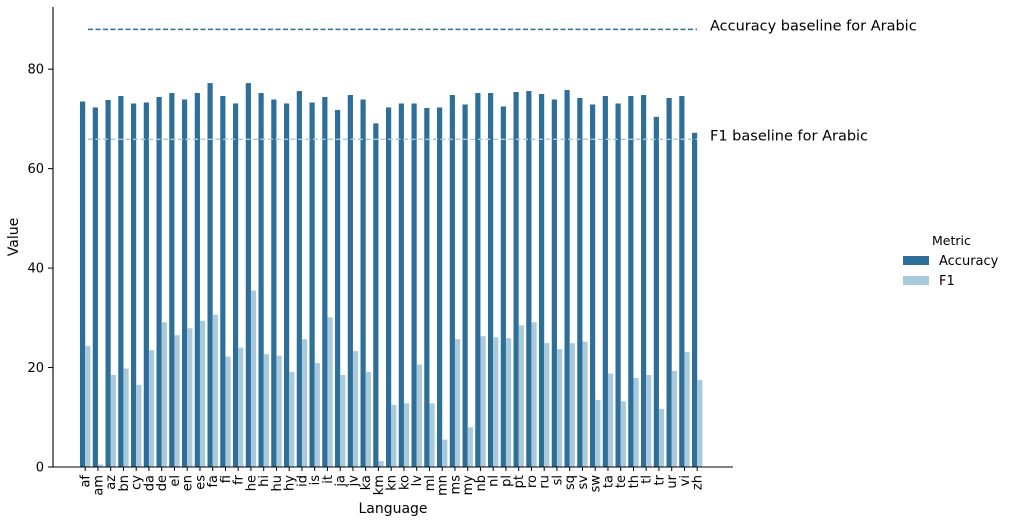  Describe the element at coordinates (631, 282) in the screenshot. I see `bar-accuracy-th` at that location.